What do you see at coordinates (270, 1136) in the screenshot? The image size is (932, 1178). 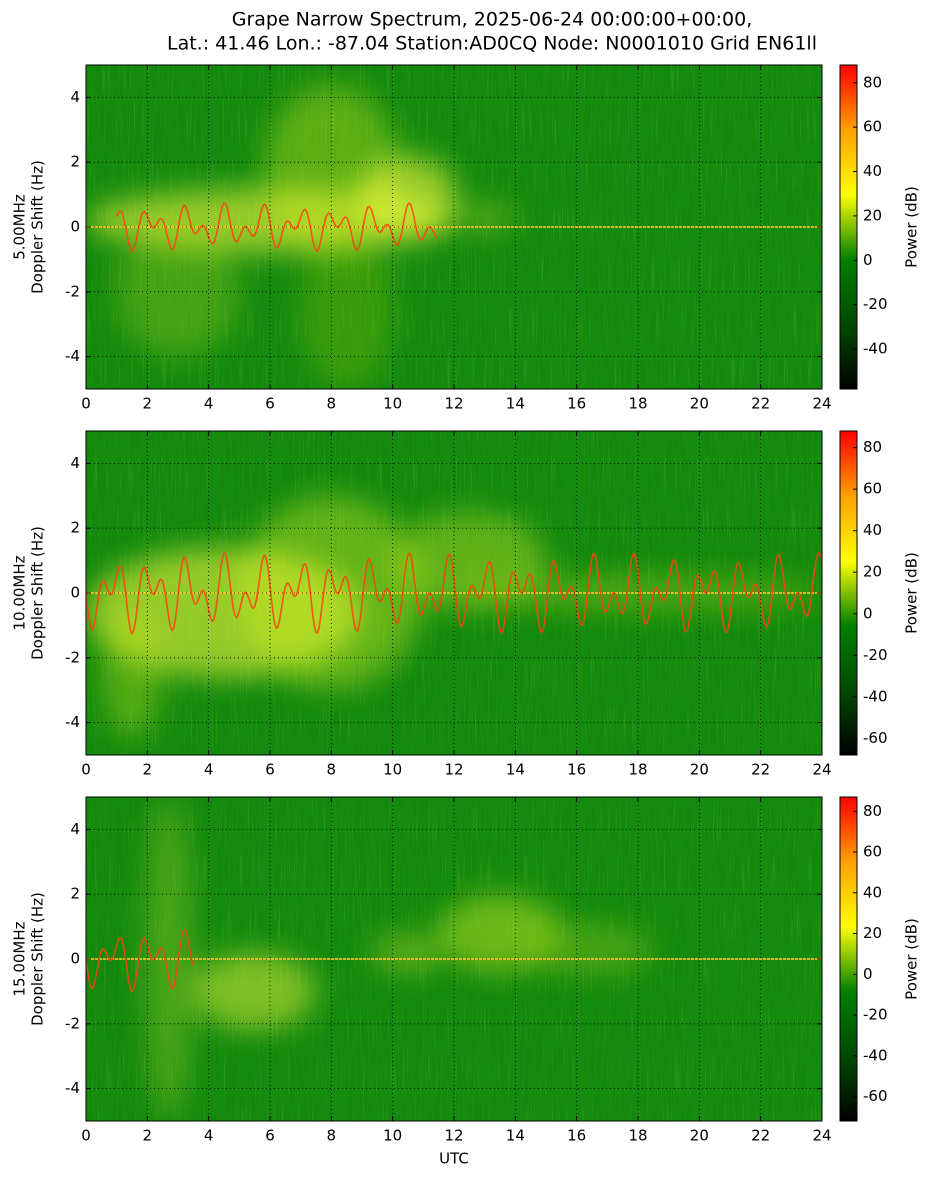 I see `x-tick-label: 6` at bounding box center [270, 1136].